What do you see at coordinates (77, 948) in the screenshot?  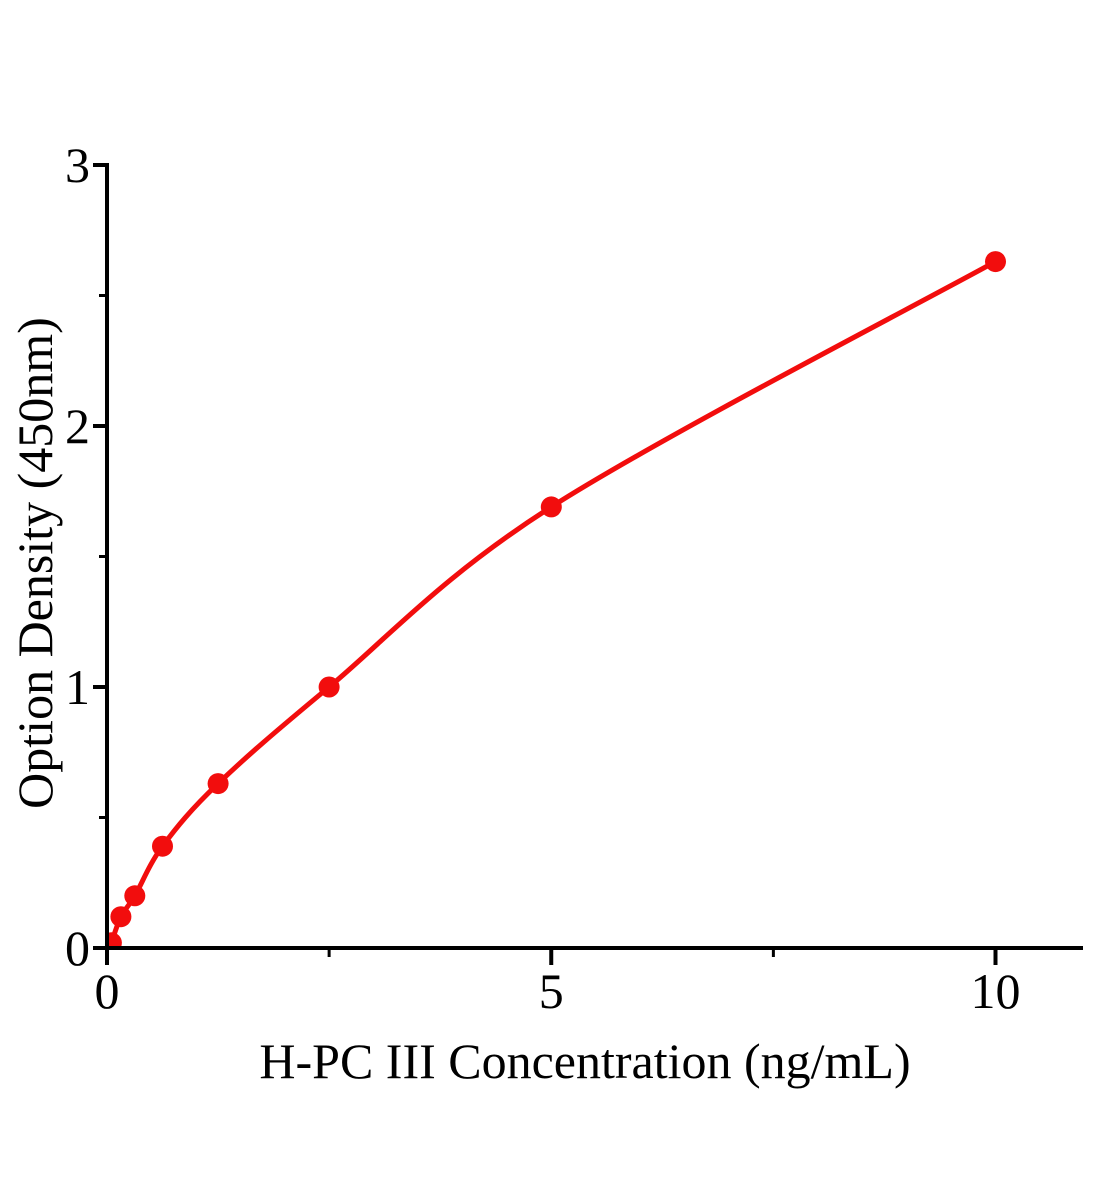 I see `y-tick-label-0: 0` at bounding box center [77, 948].